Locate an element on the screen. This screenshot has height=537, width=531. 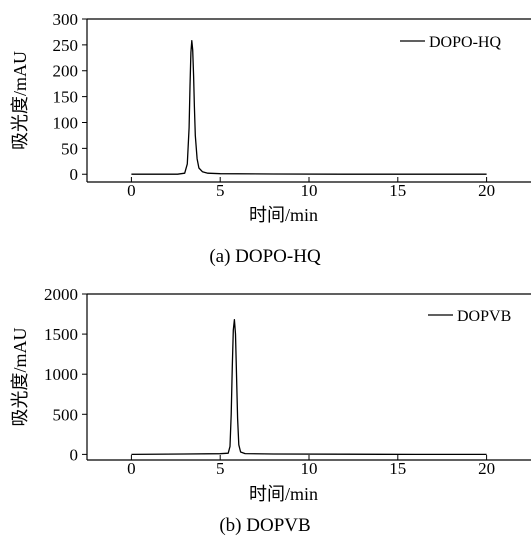
chart-caption: (b) DOPVB is located at coordinates (264, 525).